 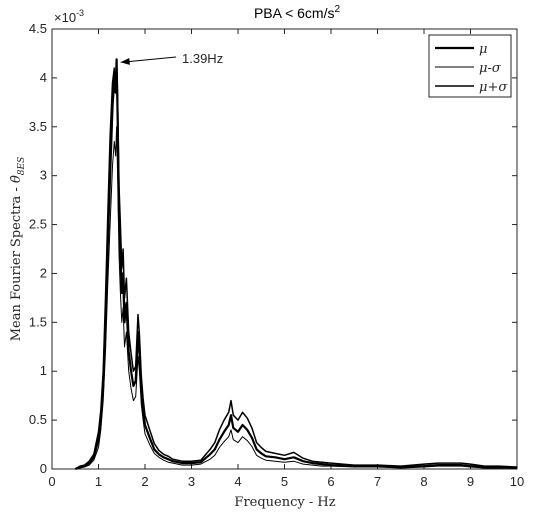 I want to click on x-tick-label: 9, so click(x=470, y=481).